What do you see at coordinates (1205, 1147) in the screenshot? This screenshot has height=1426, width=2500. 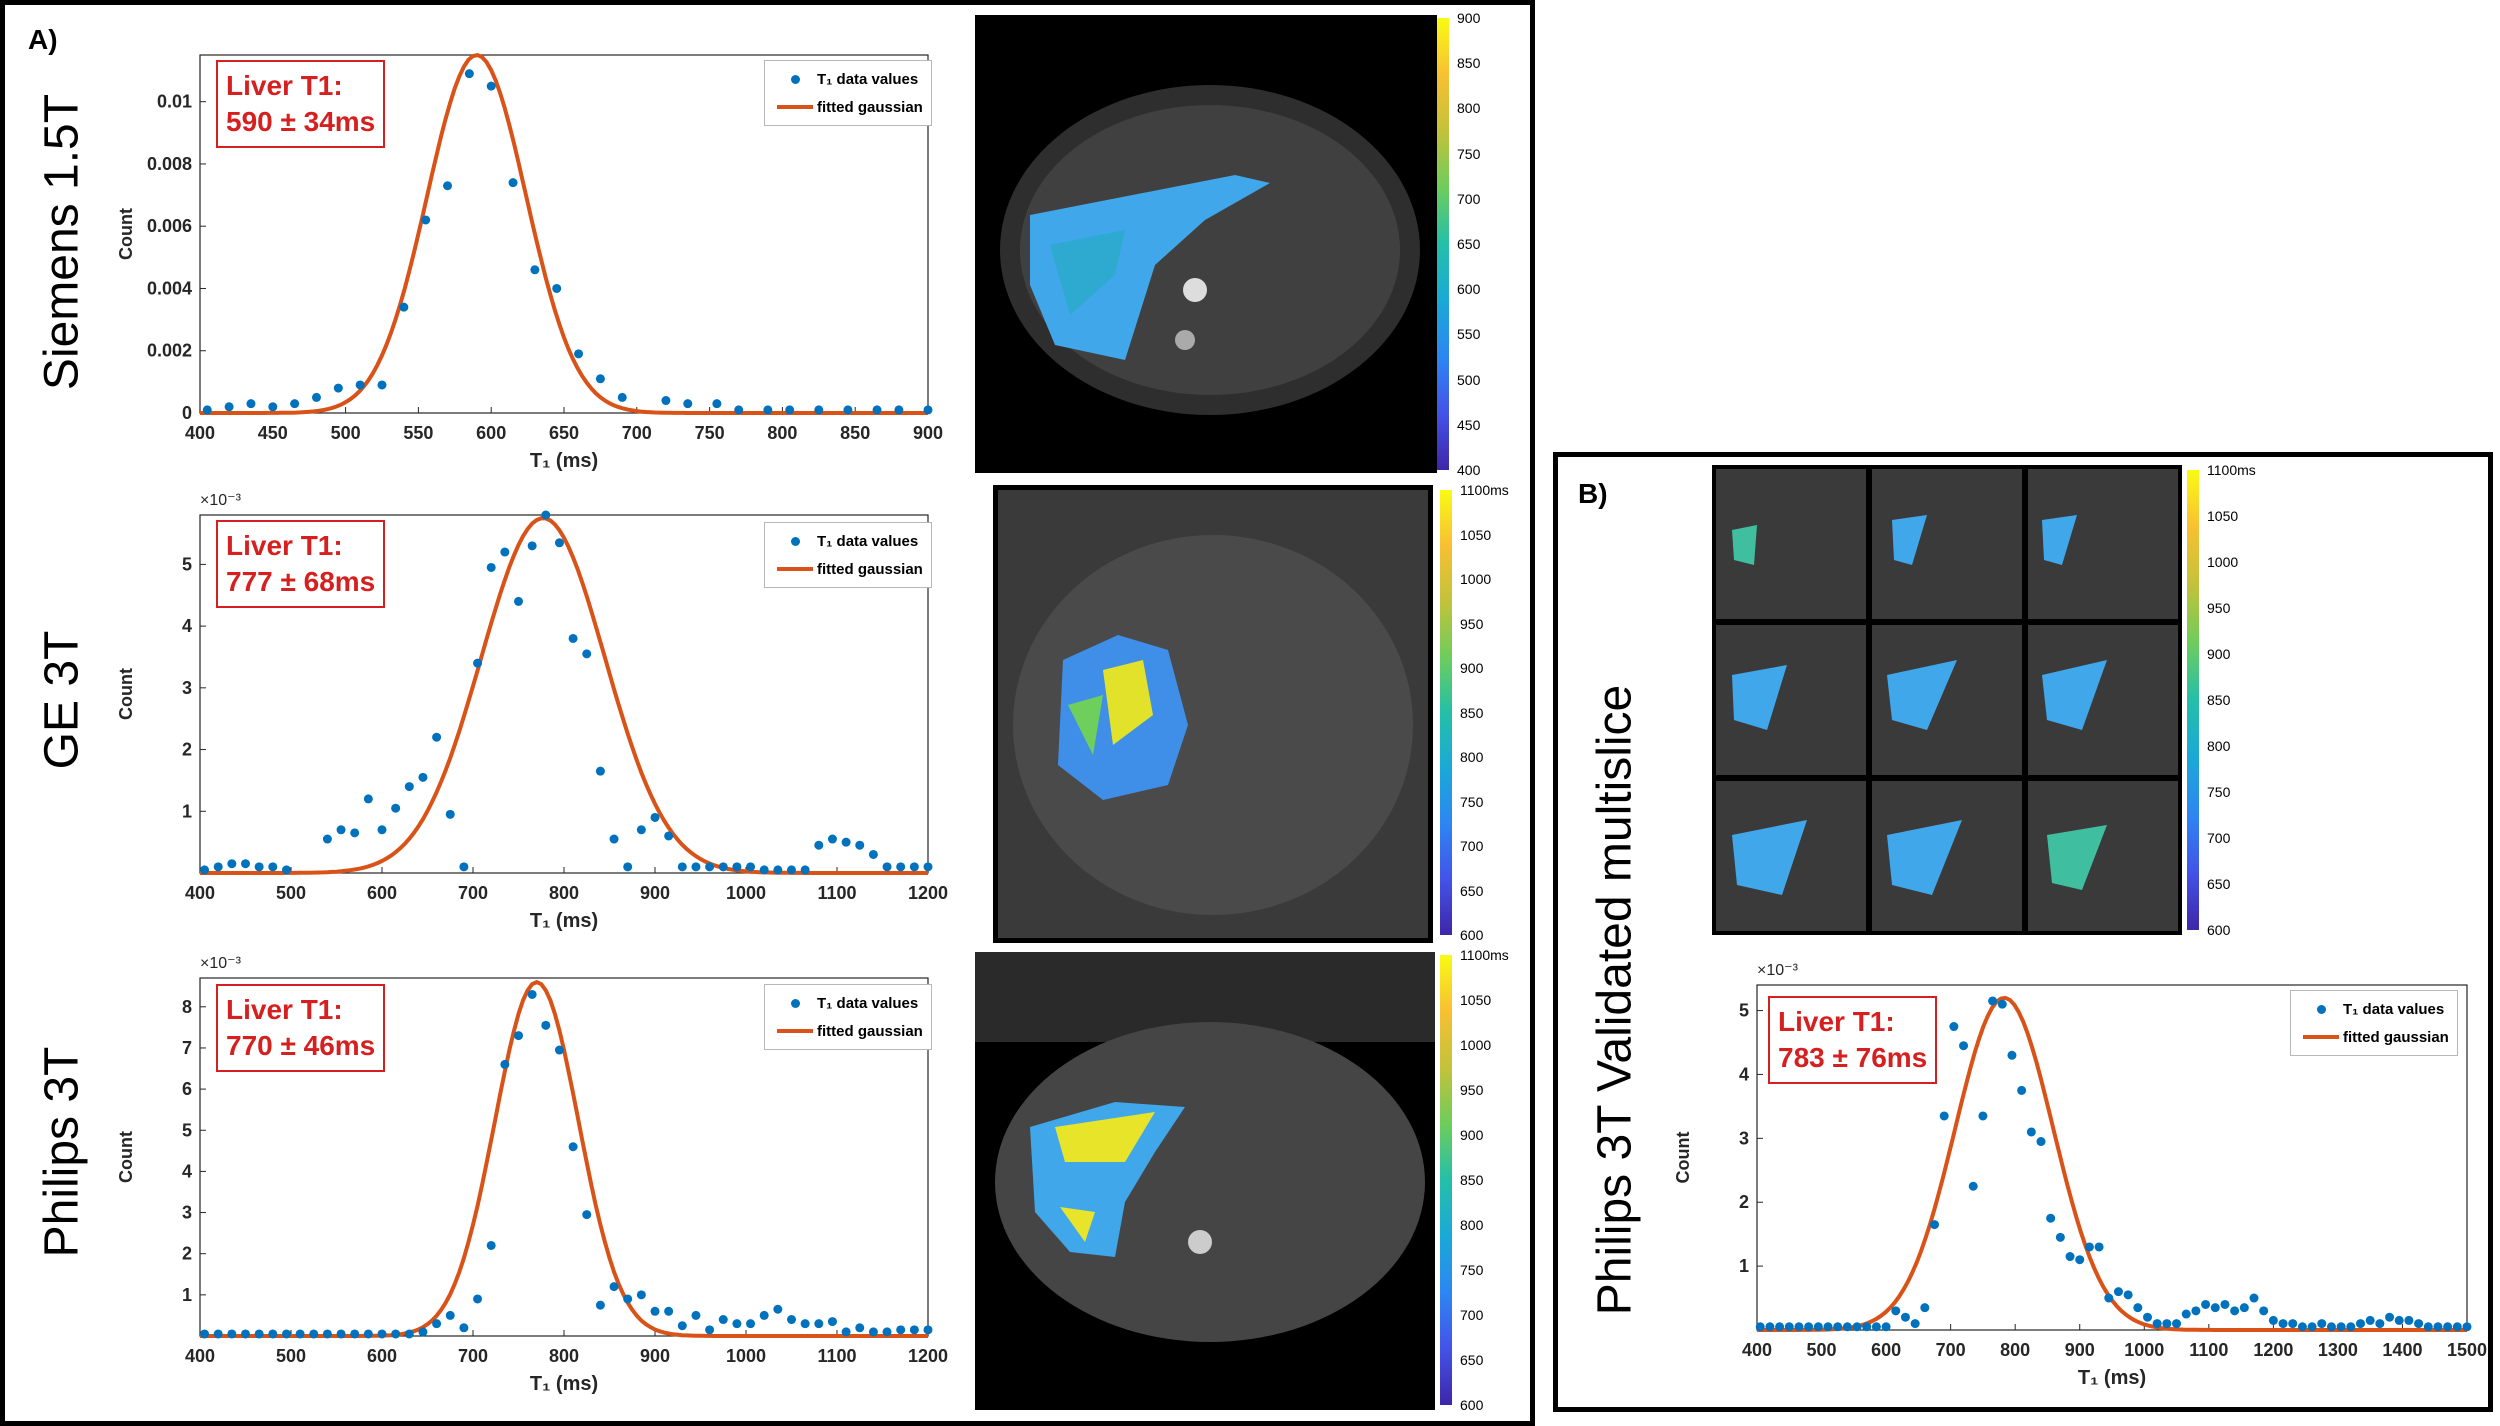 I see `mri-philips-drawing` at bounding box center [1205, 1147].